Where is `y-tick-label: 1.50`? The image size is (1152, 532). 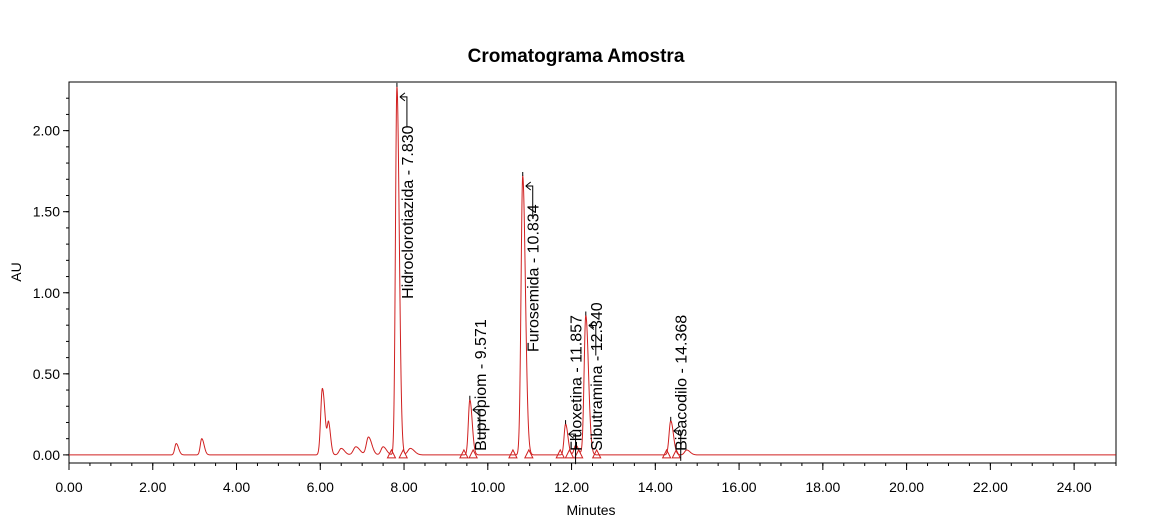 y-tick-label: 1.50 is located at coordinates (46, 212).